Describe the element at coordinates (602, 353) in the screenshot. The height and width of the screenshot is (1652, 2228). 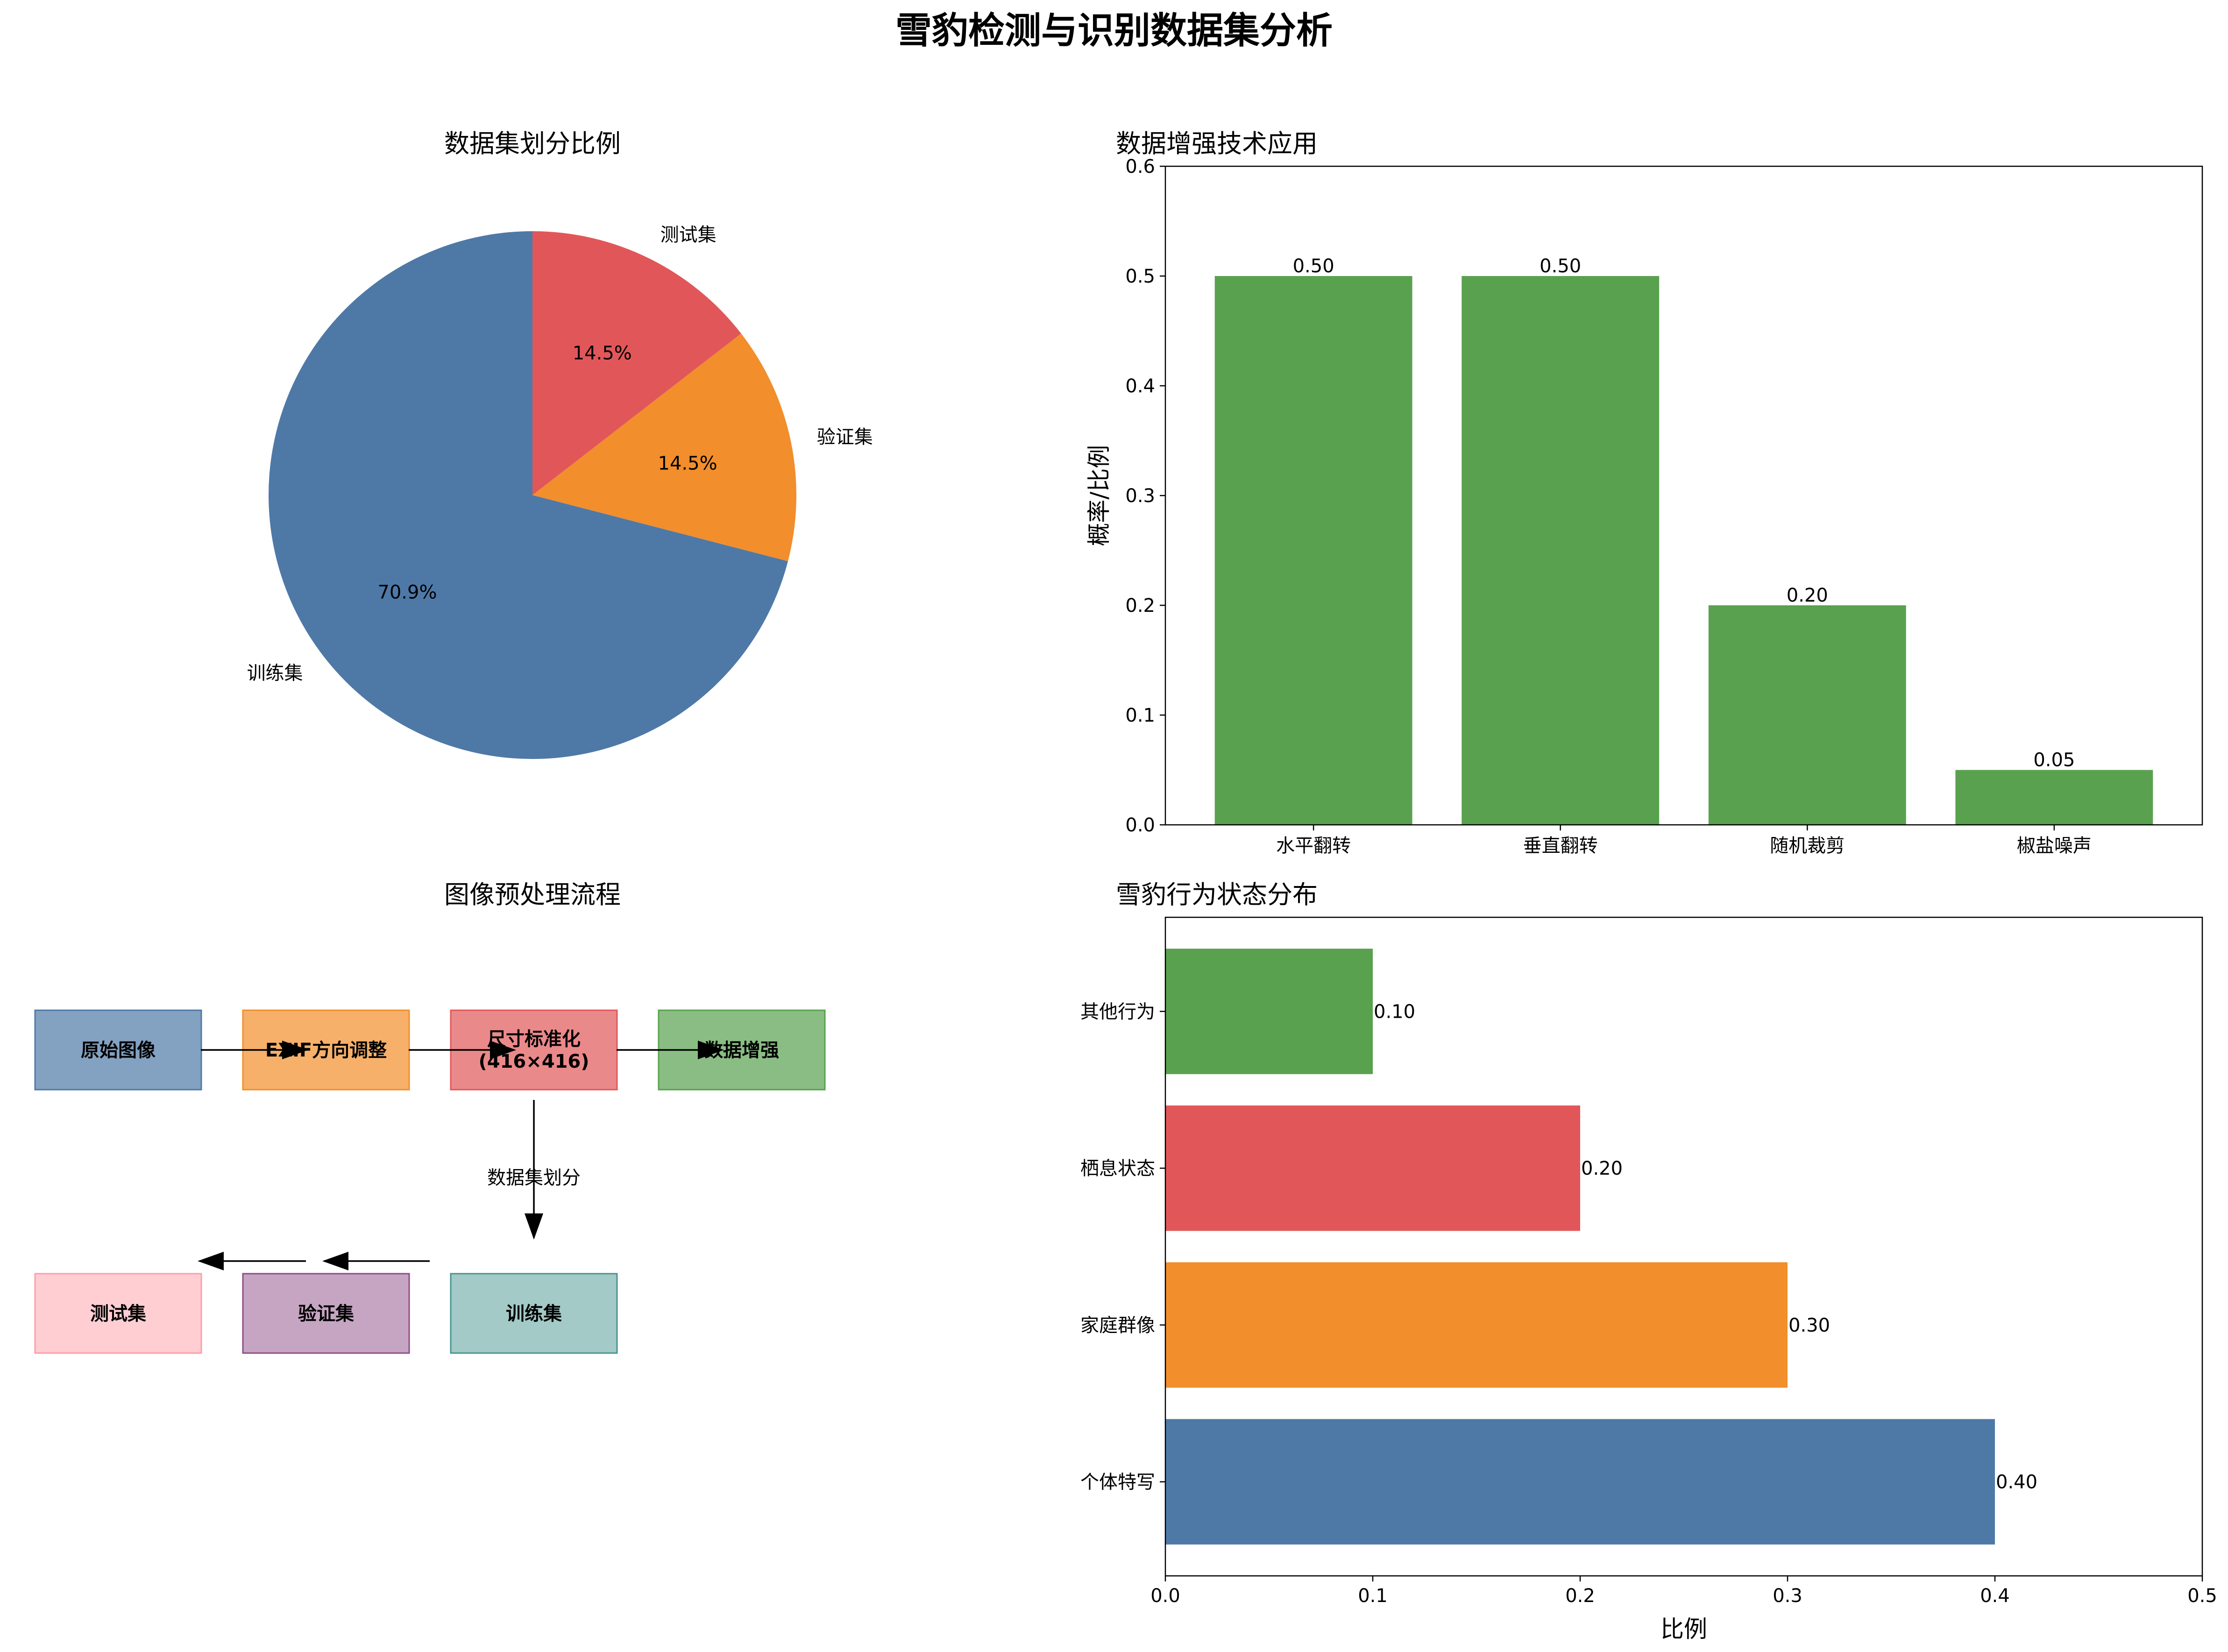
I see `pie-percent-label-2: 14.5%` at that location.